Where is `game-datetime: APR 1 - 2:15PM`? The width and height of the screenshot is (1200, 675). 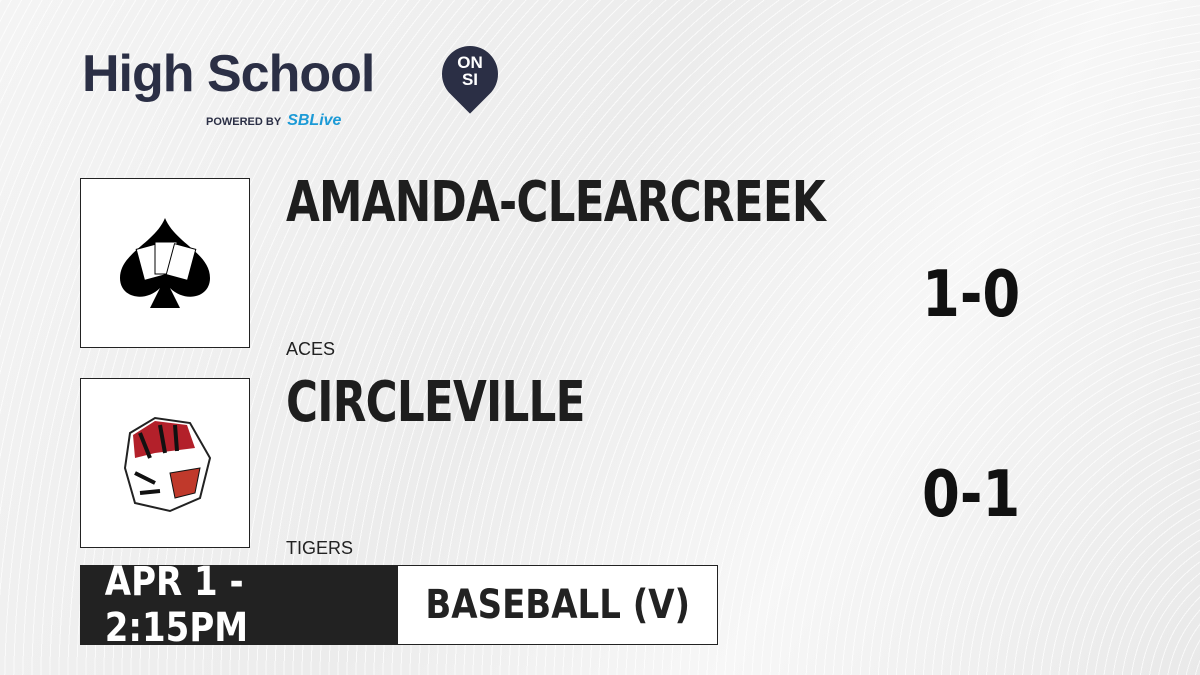
game-datetime: APR 1 - 2:15PM is located at coordinates (239, 605).